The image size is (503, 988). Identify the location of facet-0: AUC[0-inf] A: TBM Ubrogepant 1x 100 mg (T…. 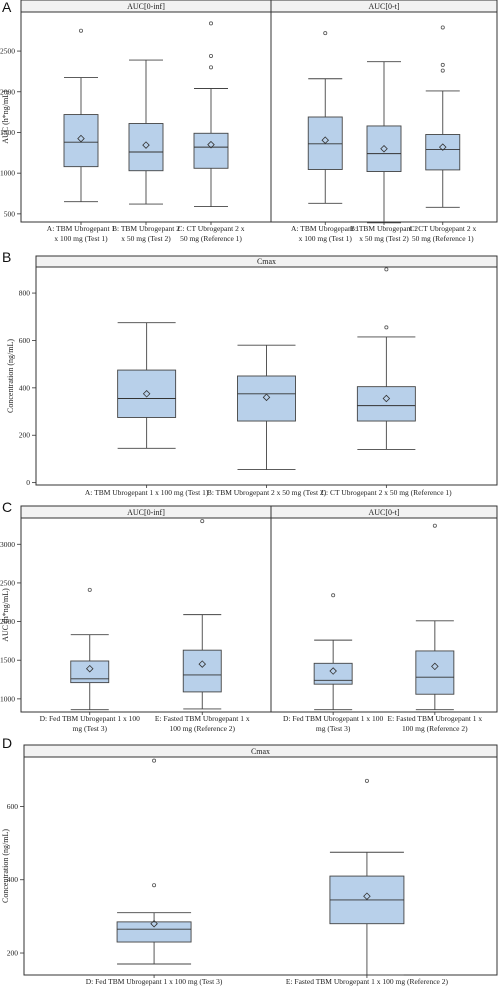
(146, 121).